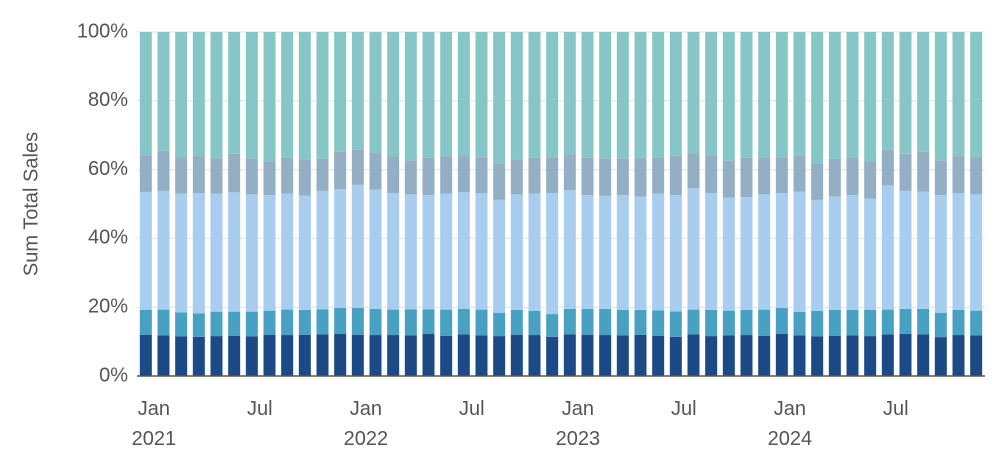  I want to click on y-tick-label: 100%, so click(102, 31).